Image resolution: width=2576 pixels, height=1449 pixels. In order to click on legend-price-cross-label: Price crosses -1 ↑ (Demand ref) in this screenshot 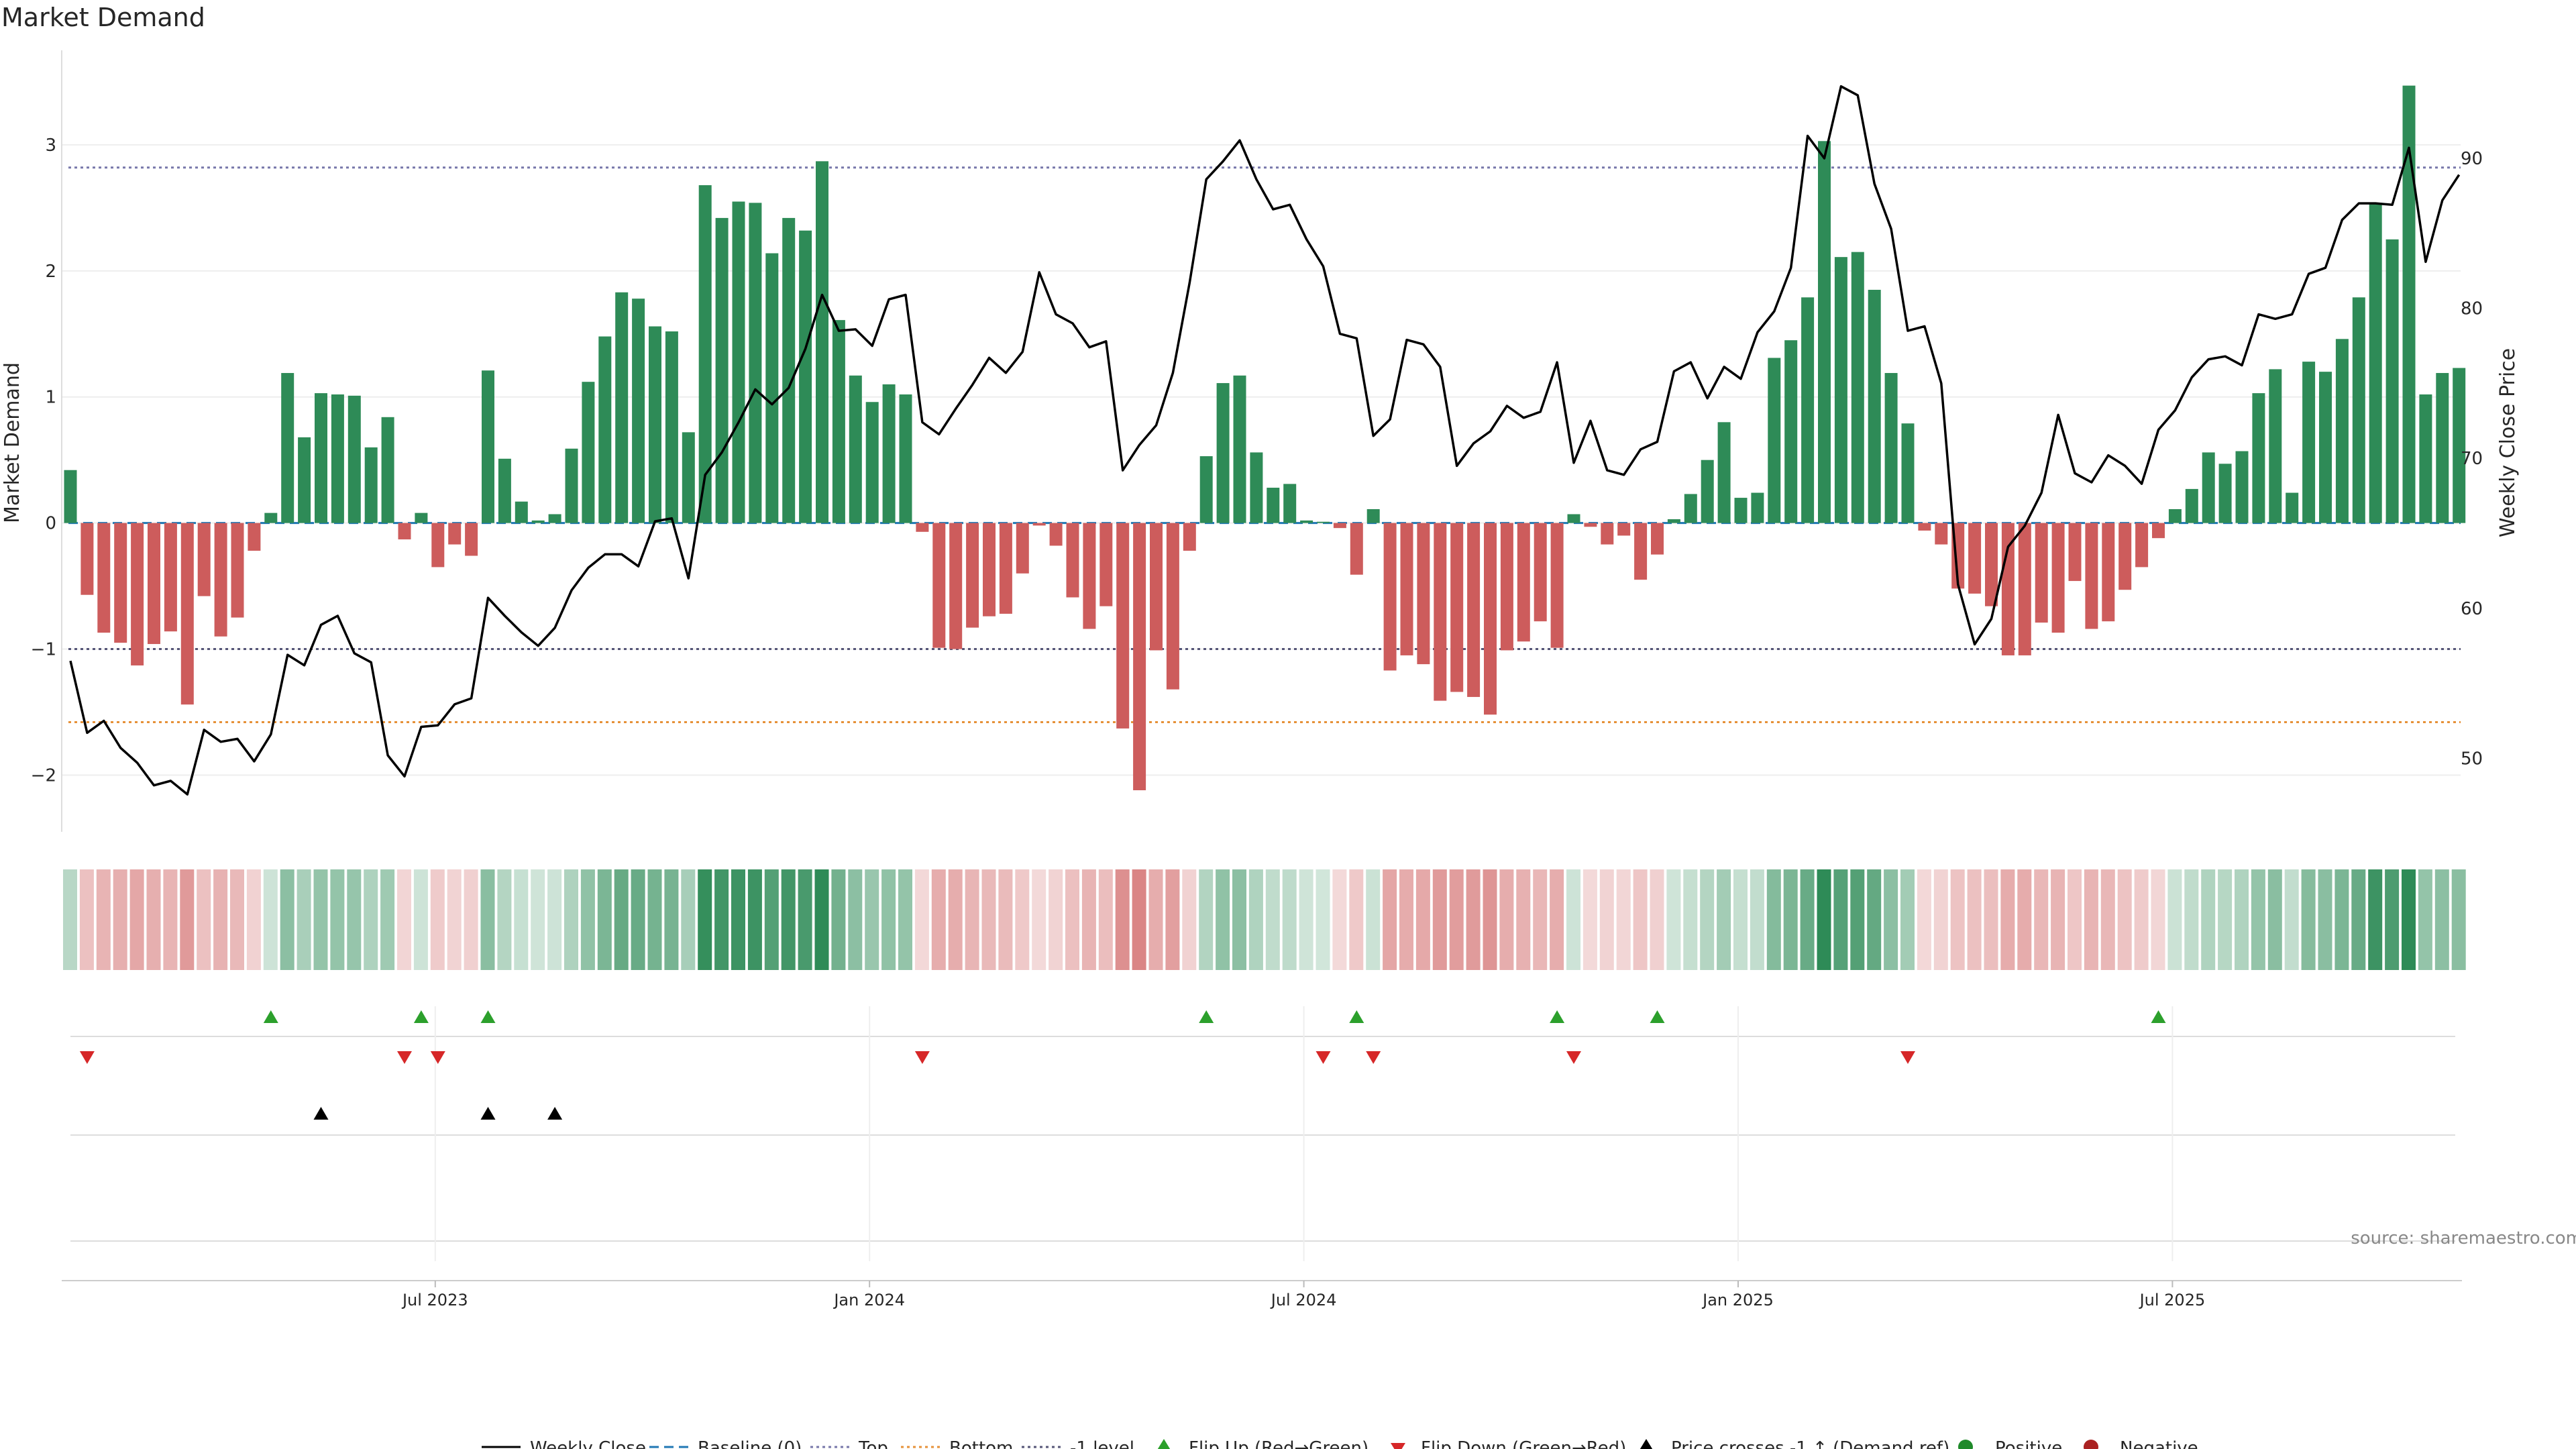, I will do `click(1810, 1443)`.